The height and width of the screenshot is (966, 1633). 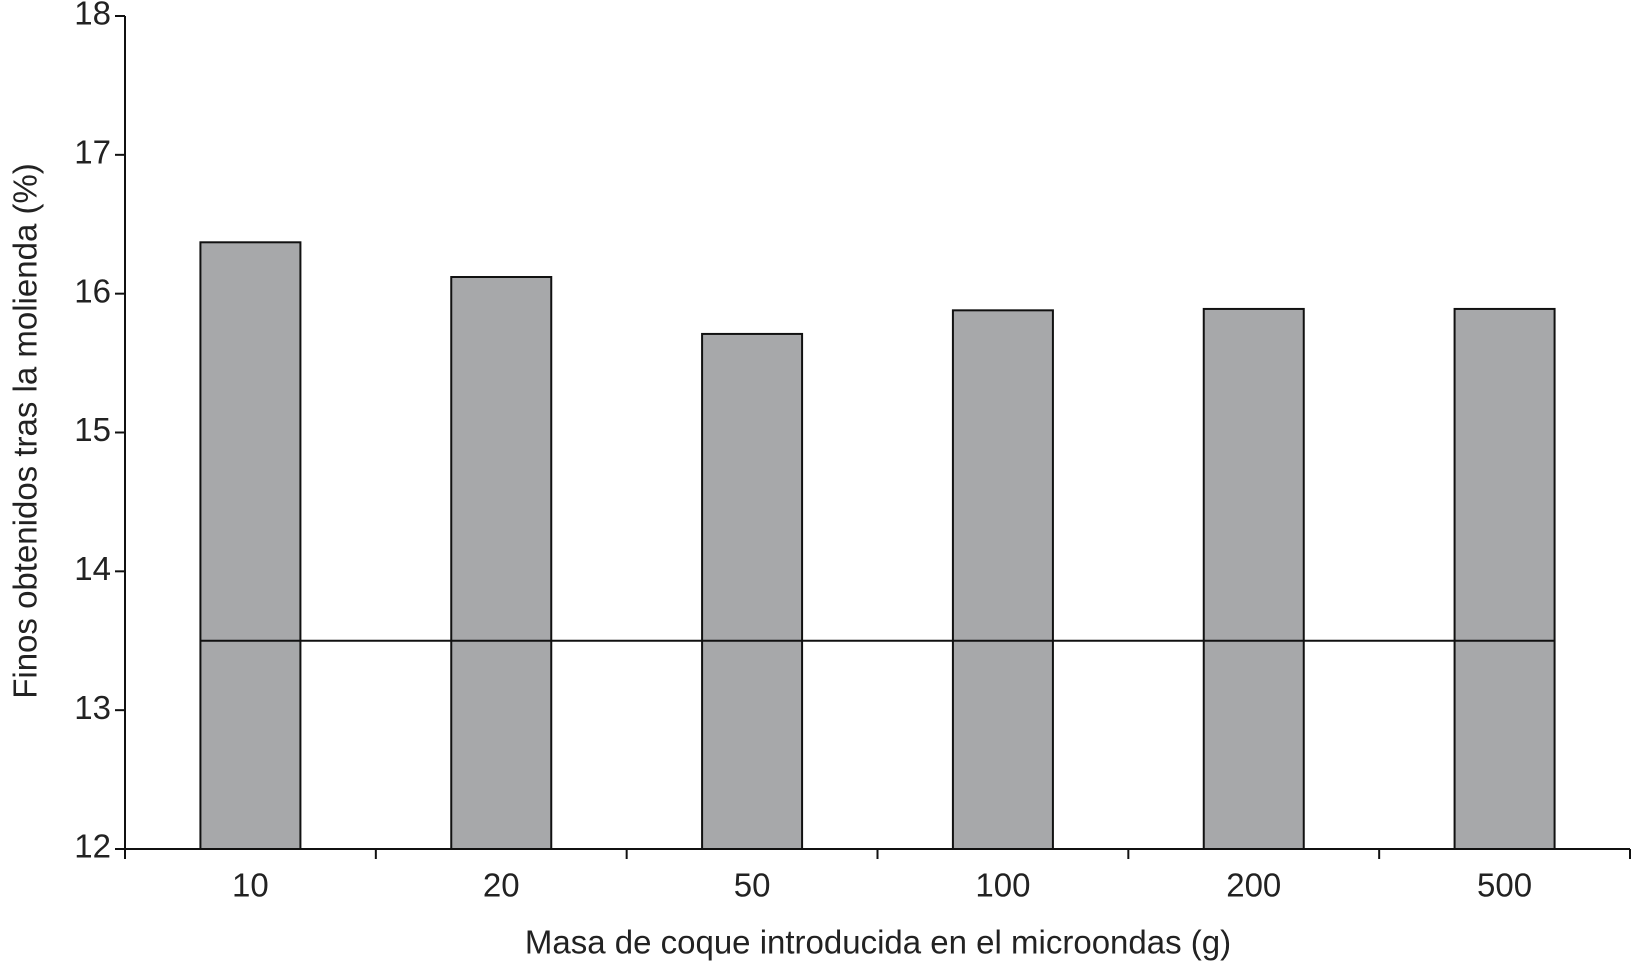 I want to click on x-tick-label: 500, so click(x=1504, y=885).